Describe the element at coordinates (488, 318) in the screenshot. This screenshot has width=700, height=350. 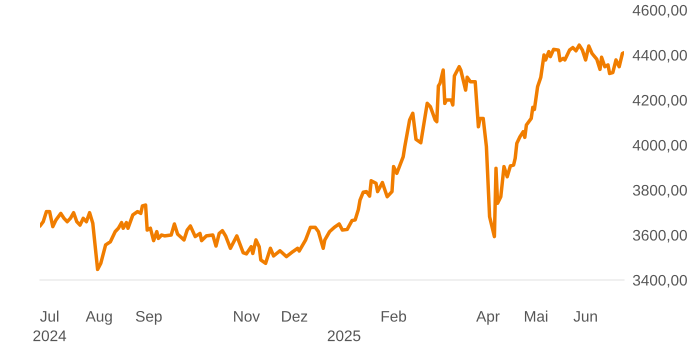
I see `x-tick-label: Apr` at that location.